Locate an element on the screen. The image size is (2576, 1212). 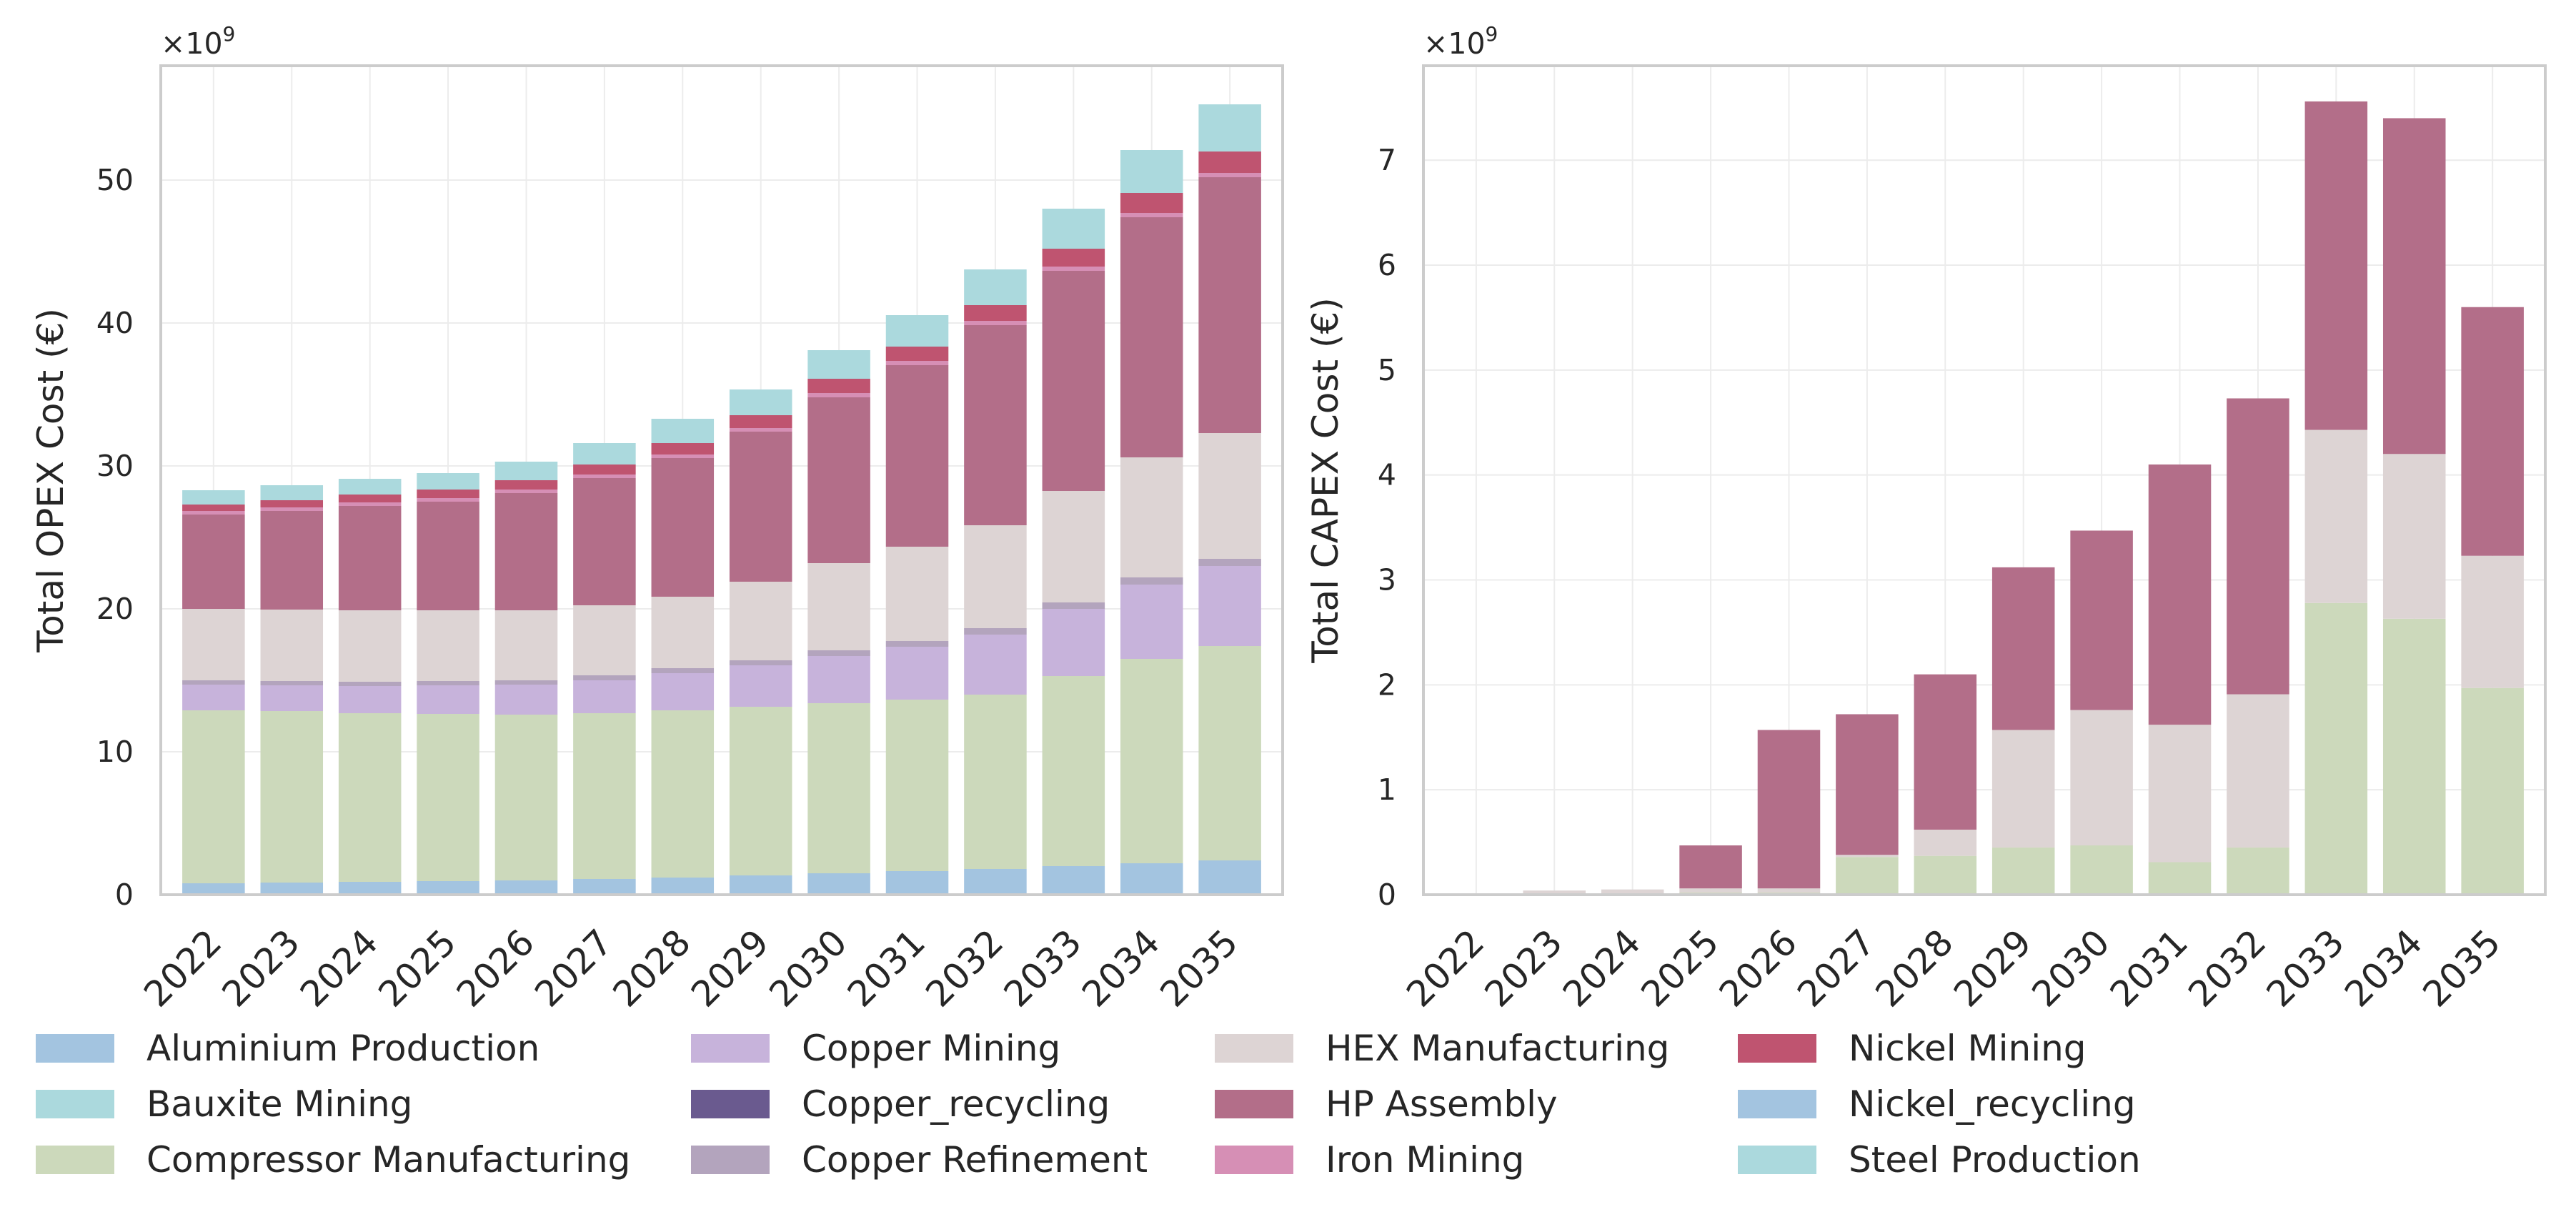
opex-bar-hex-manufacturing-2034 is located at coordinates (1151, 517).